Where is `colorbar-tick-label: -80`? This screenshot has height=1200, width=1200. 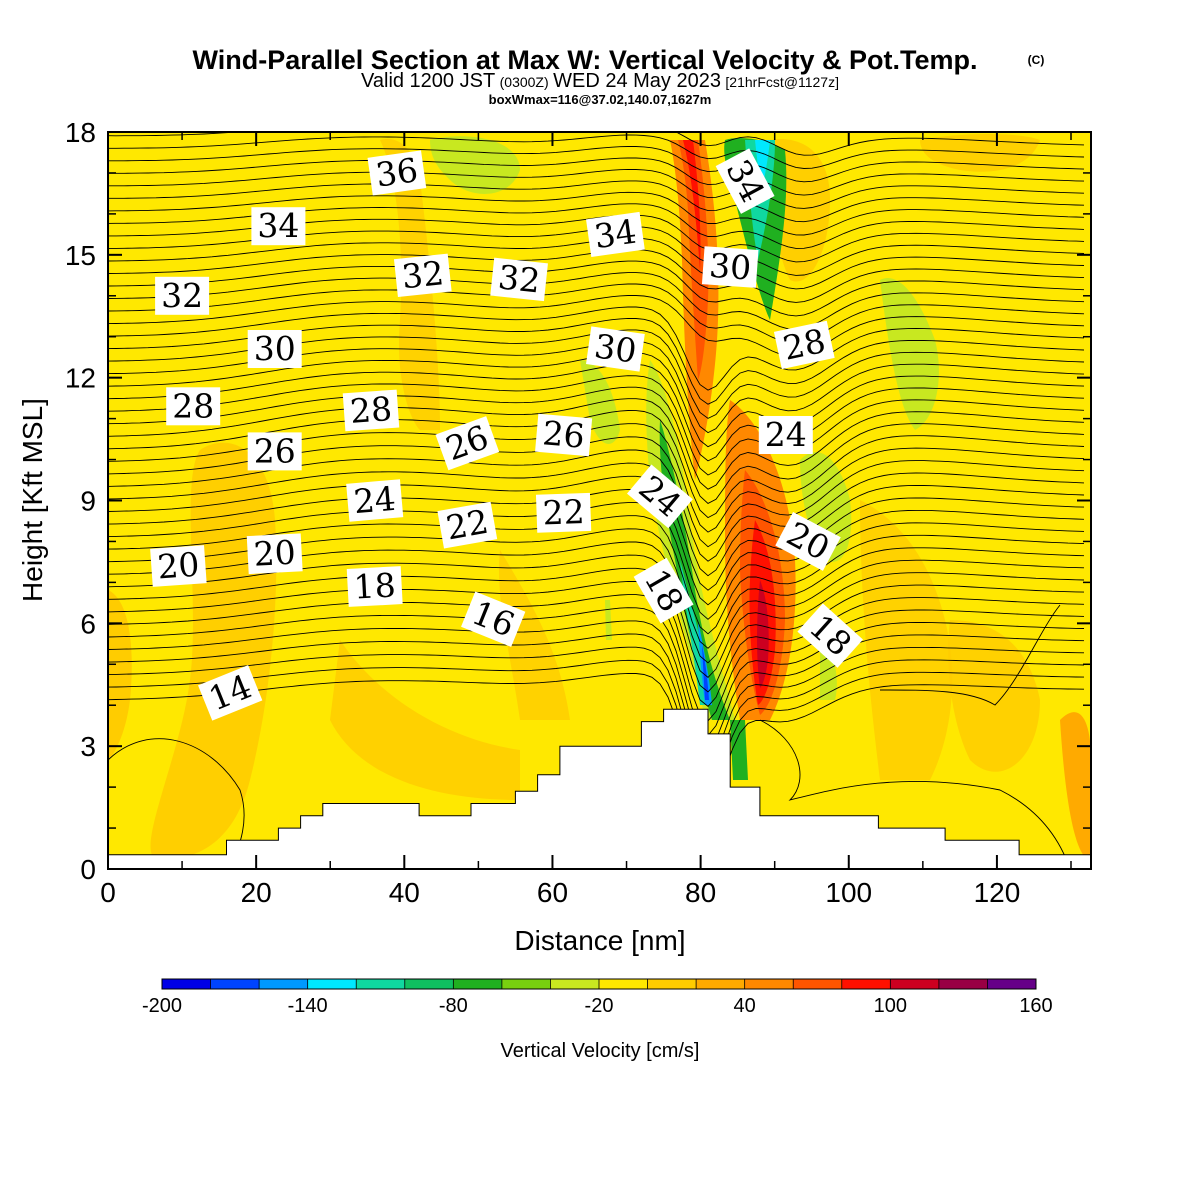 colorbar-tick-label: -80 is located at coordinates (453, 1006).